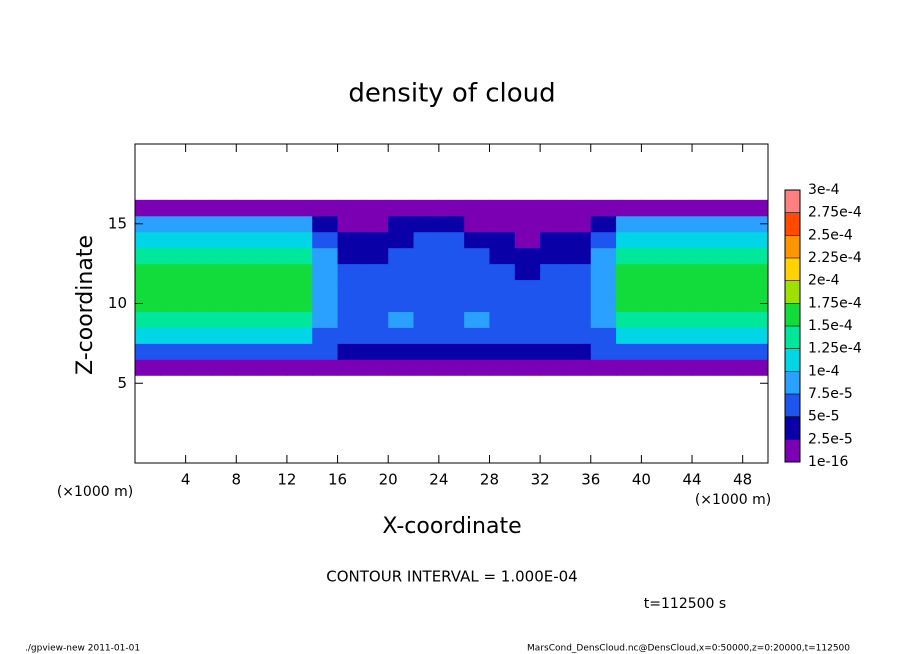 The height and width of the screenshot is (654, 904). Describe the element at coordinates (824, 190) in the screenshot. I see `colorbar-label: 3e-4` at that location.